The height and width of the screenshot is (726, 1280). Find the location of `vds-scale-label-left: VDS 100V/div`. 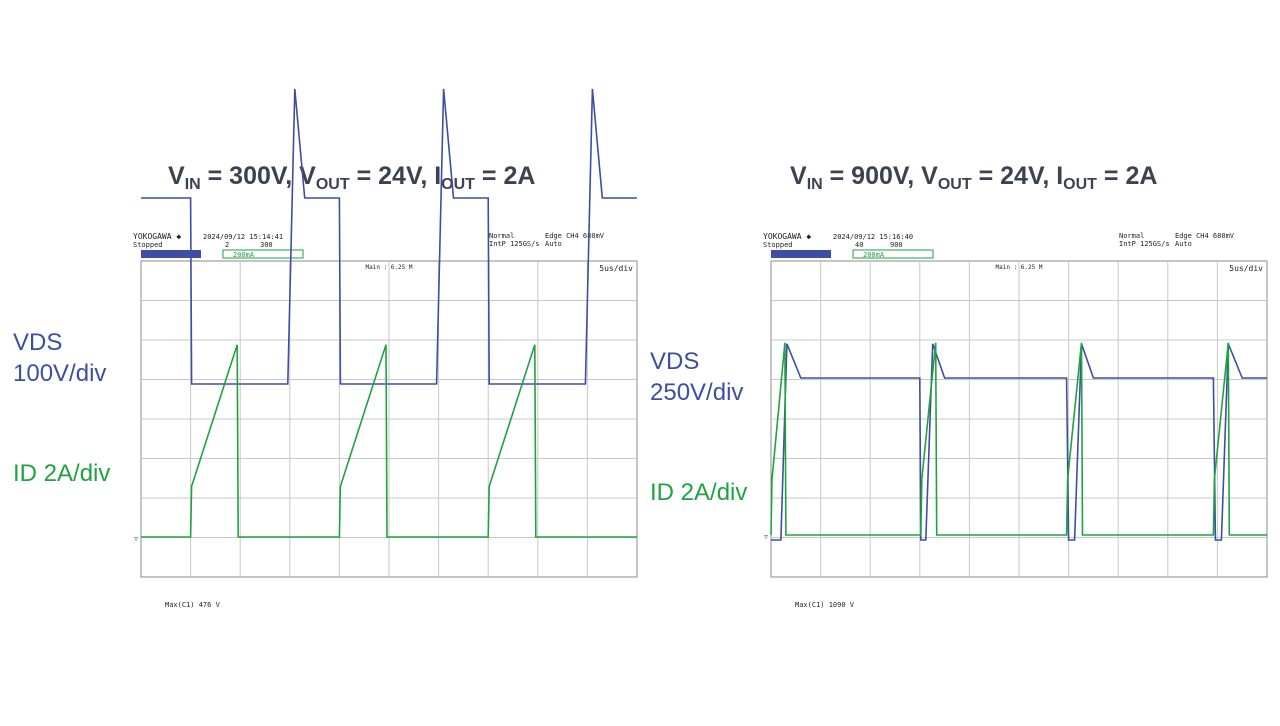

vds-scale-label-left: VDS 100V/div is located at coordinates (60, 358).